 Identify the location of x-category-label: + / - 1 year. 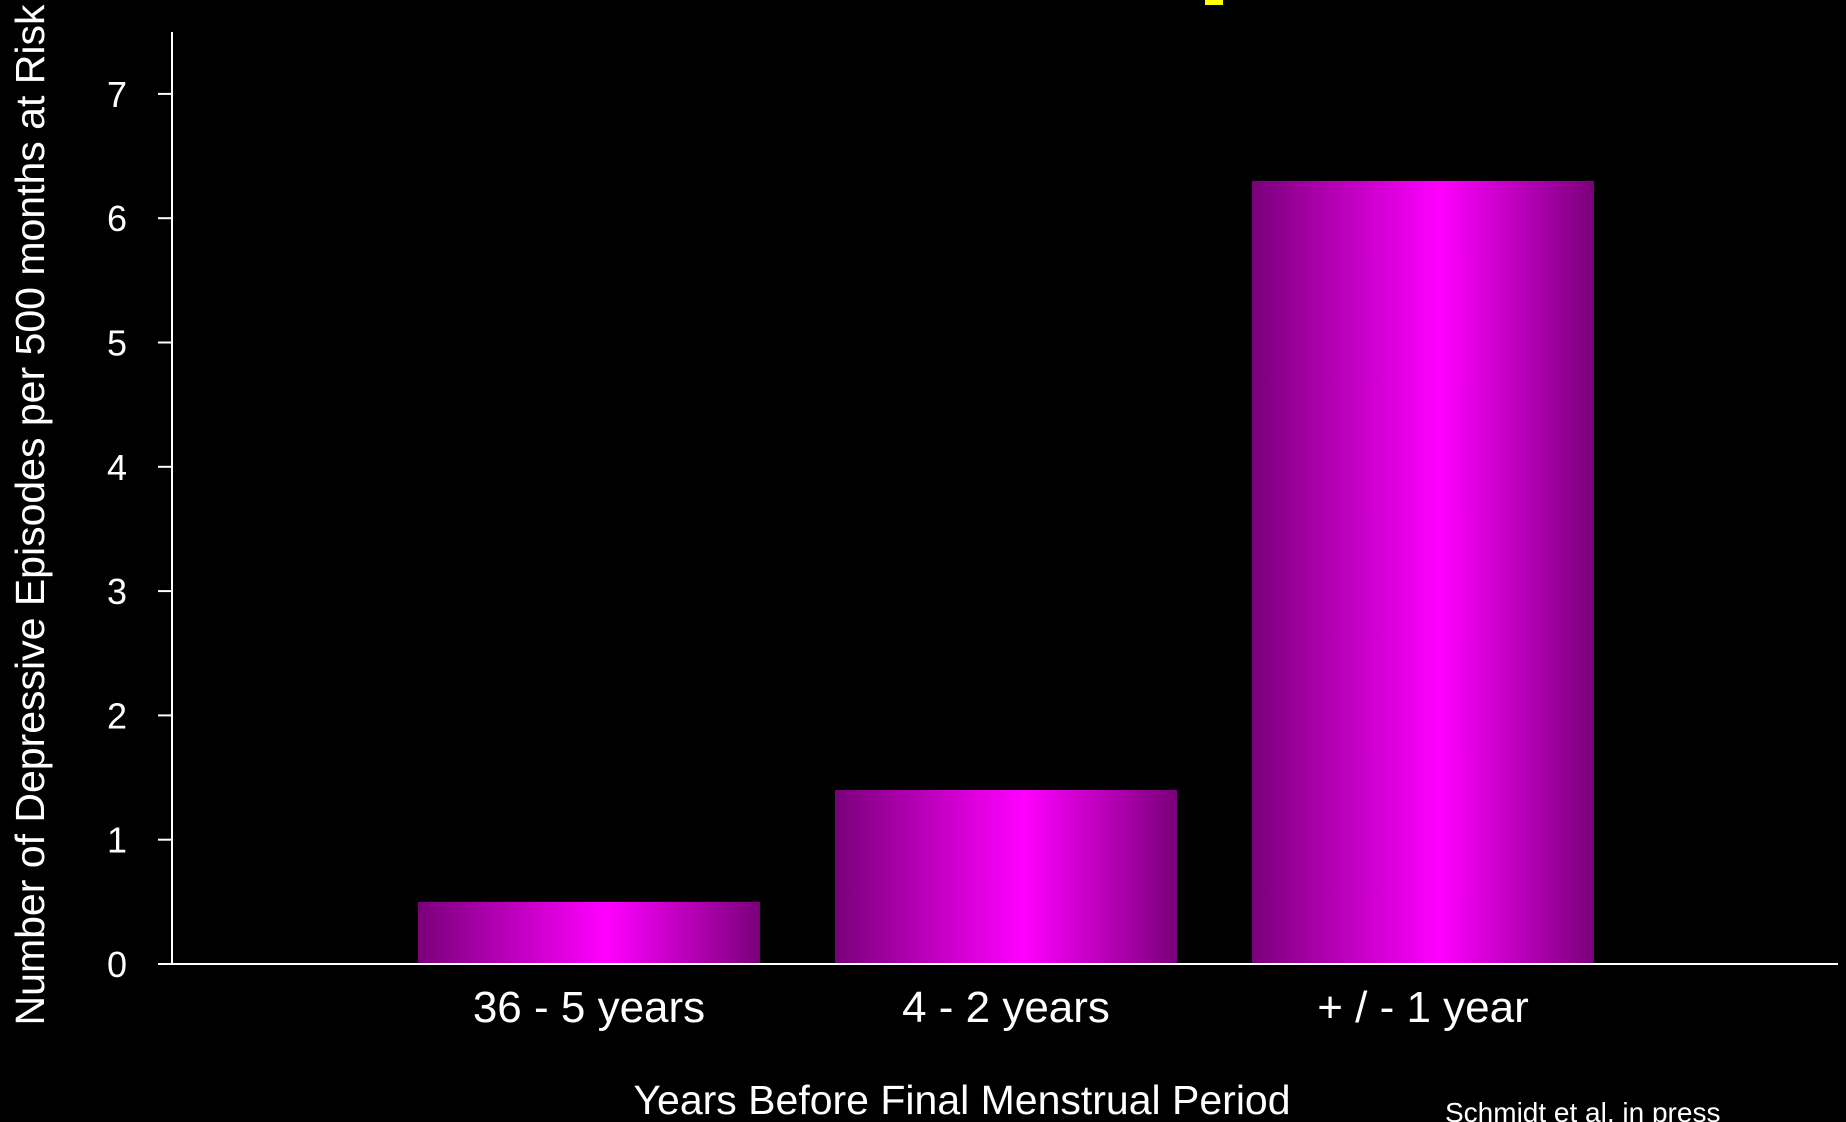
(1423, 1007).